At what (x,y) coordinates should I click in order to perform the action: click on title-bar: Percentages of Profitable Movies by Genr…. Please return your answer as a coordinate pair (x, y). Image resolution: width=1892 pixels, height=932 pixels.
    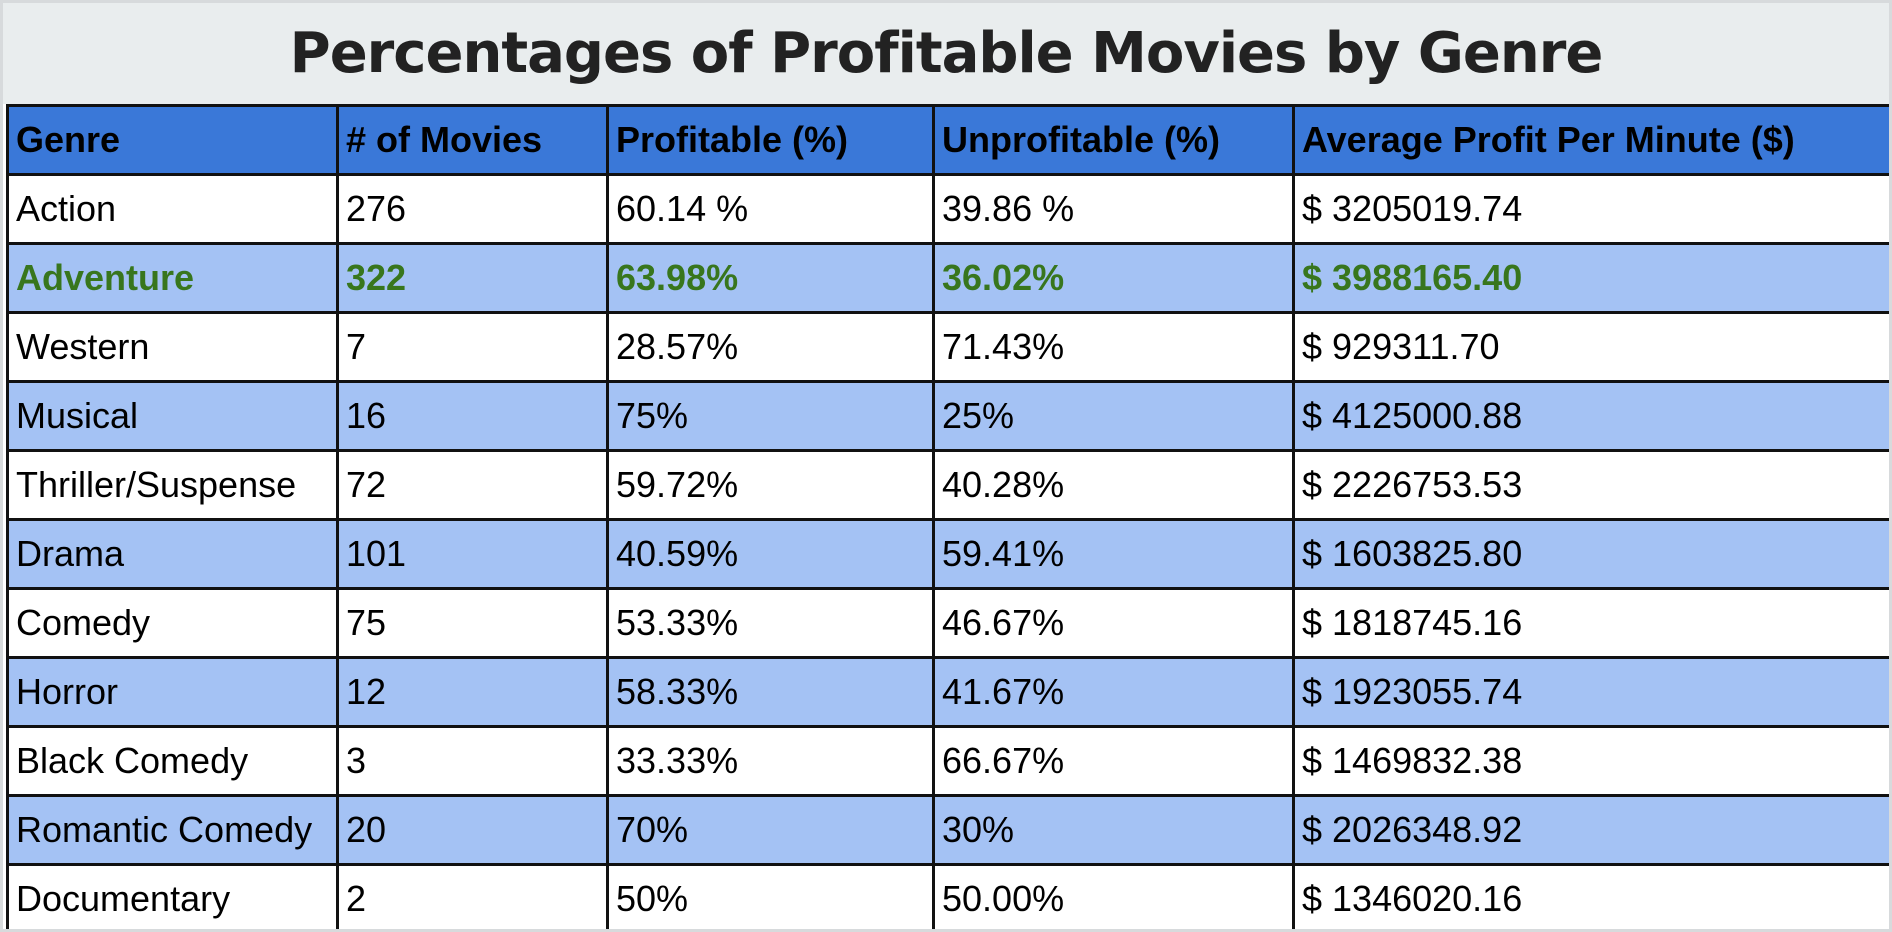
    Looking at the image, I should click on (946, 53).